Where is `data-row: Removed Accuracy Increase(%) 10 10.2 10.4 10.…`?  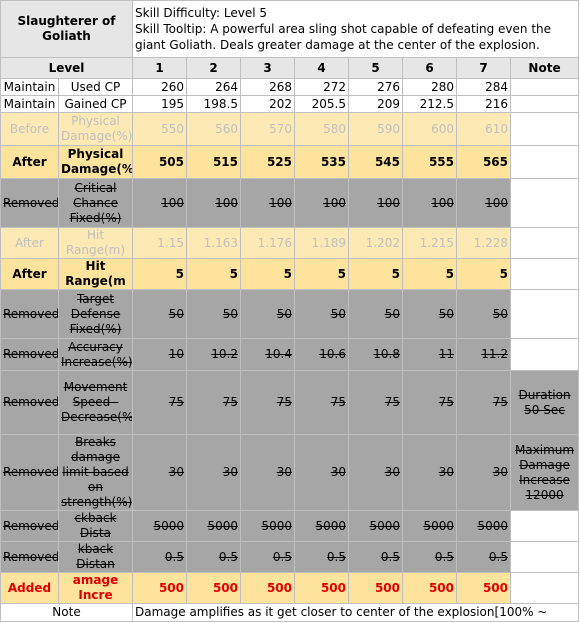
data-row: Removed Accuracy Increase(%) 10 10.2 10.4 10.… is located at coordinates (290, 354).